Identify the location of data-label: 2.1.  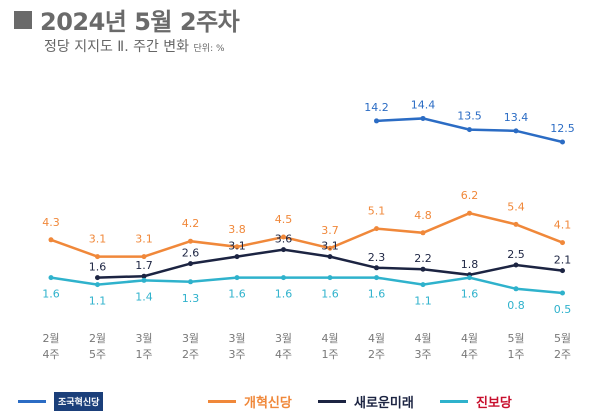
(563, 260).